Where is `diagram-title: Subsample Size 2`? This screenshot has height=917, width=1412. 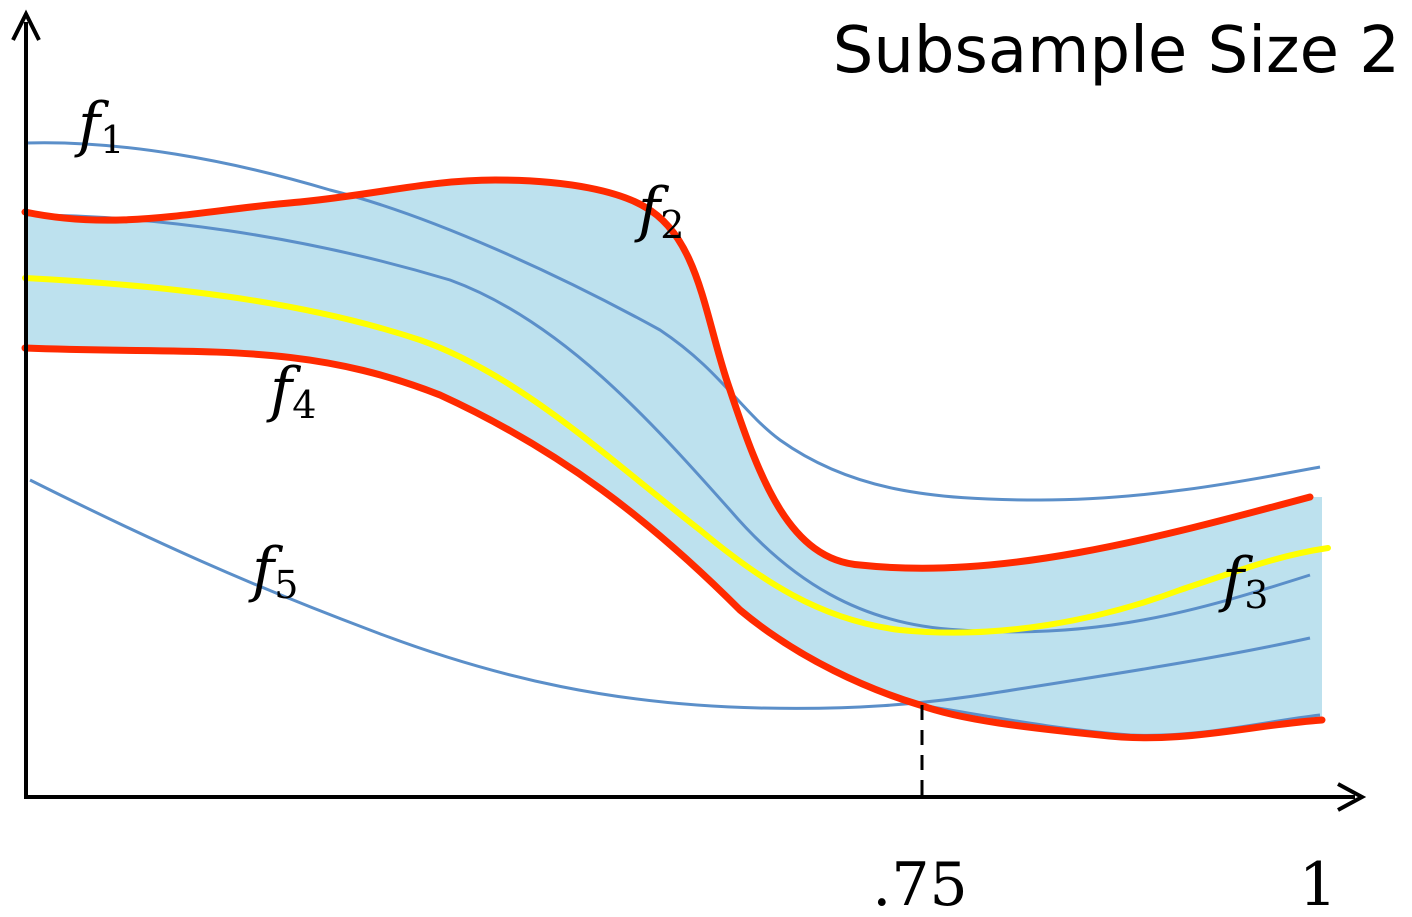
diagram-title: Subsample Size 2 is located at coordinates (1116, 51).